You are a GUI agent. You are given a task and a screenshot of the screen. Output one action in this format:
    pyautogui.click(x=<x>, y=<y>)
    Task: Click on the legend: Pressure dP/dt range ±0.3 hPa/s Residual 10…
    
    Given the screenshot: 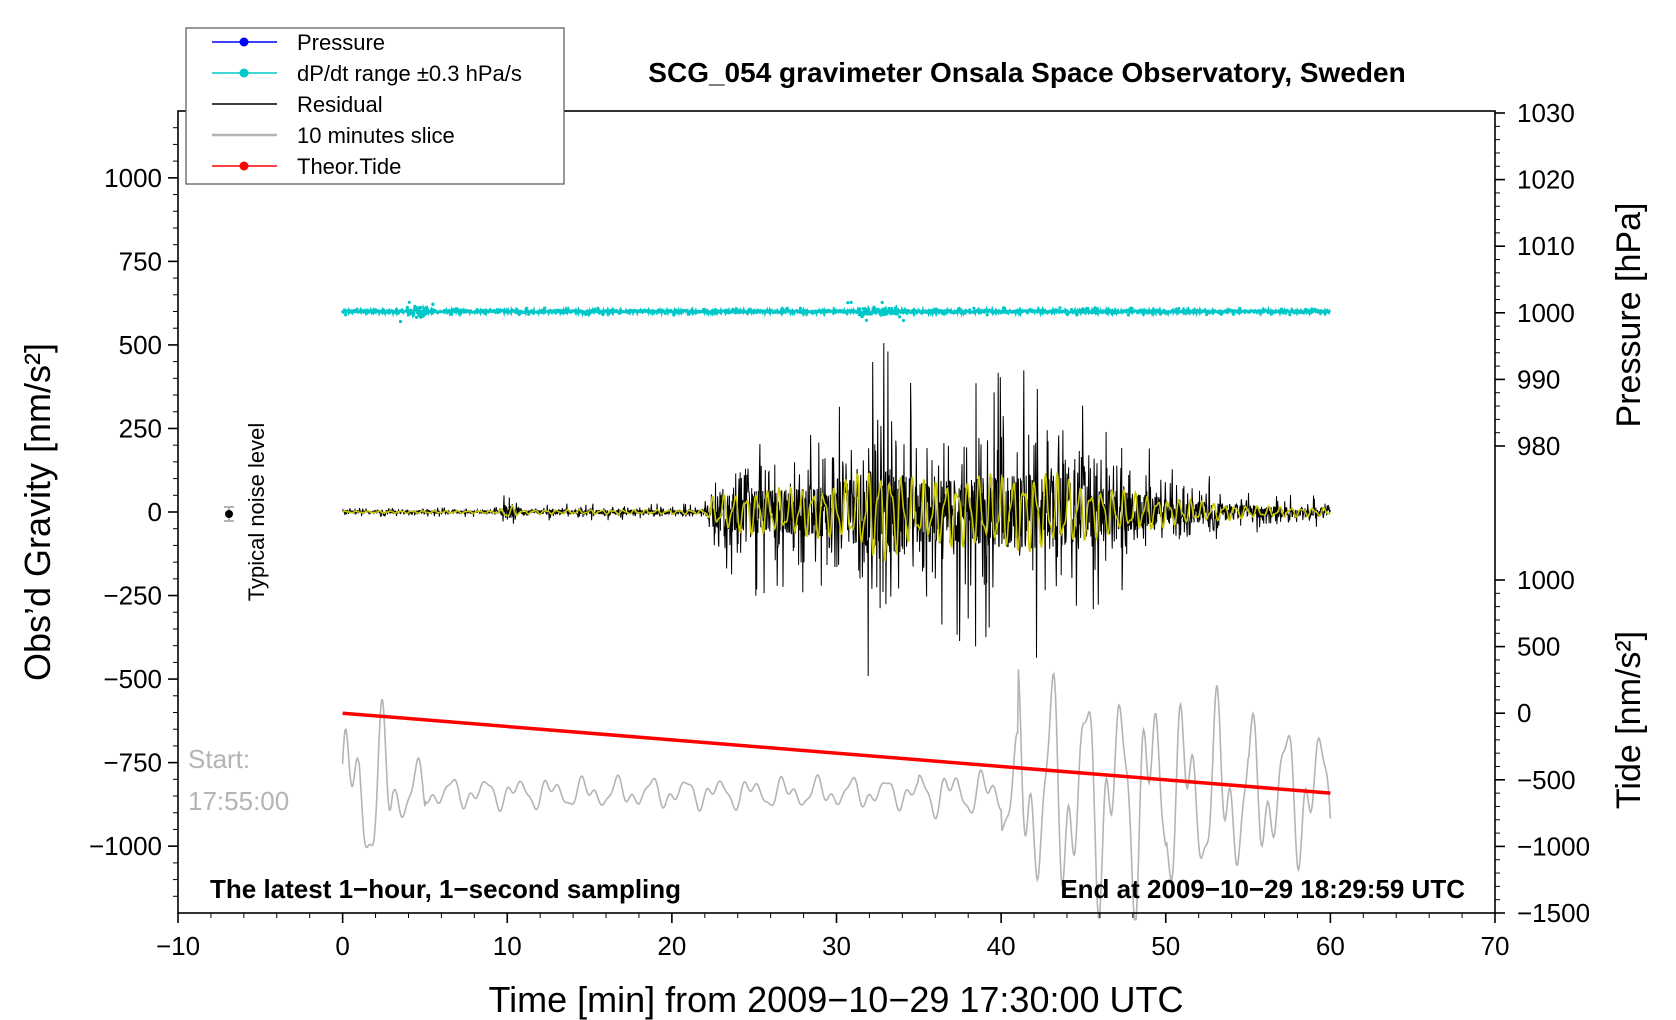 What is the action you would take?
    pyautogui.click(x=375, y=106)
    